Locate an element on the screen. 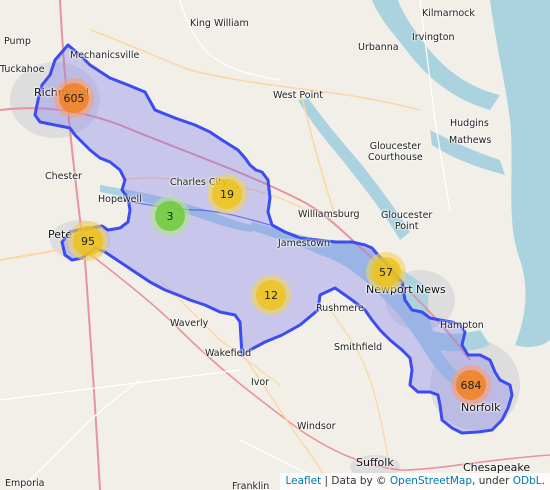 The image size is (550, 490). place-norfolk: Norfolk is located at coordinates (481, 407).